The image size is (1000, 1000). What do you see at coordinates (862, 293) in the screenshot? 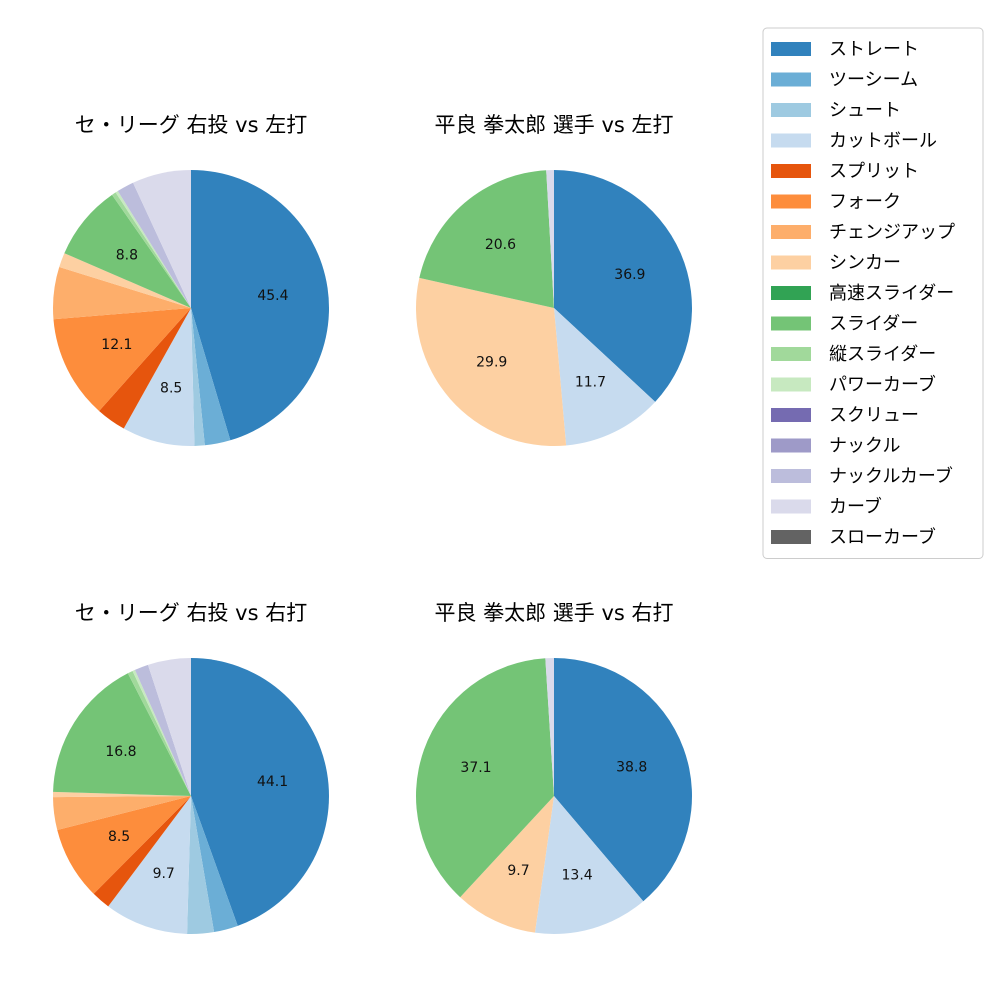
I see `legend-item: 高速スライダー` at bounding box center [862, 293].